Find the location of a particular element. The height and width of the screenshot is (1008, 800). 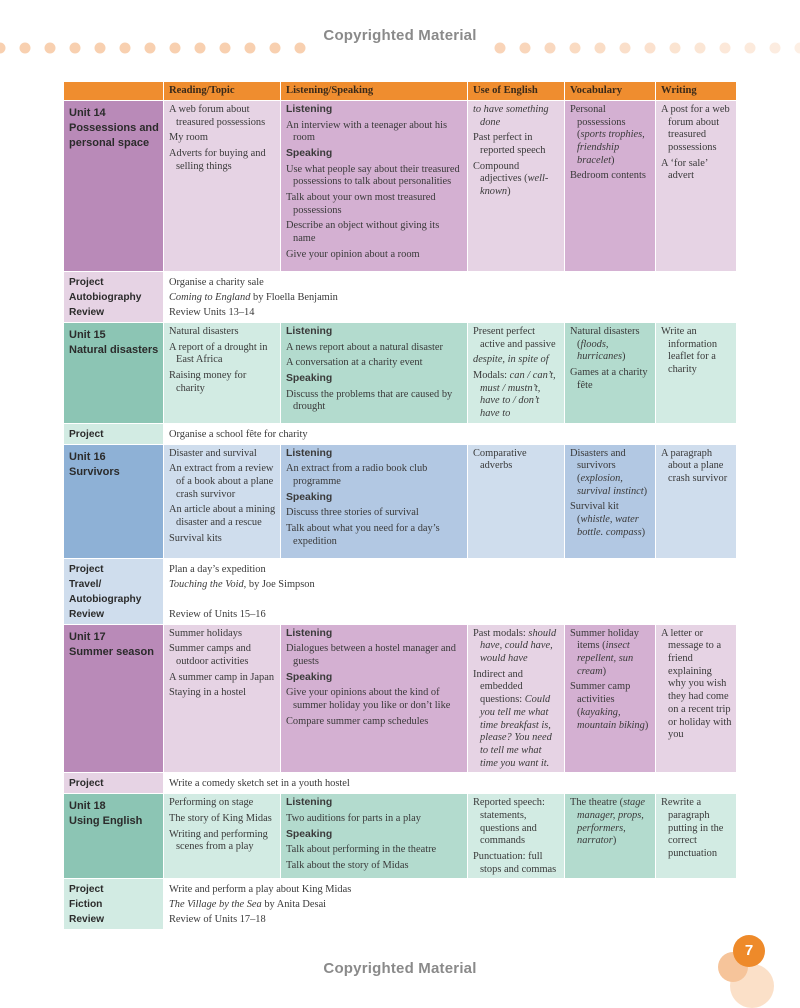

reading-item: Performing on stage is located at coordinates (222, 803).